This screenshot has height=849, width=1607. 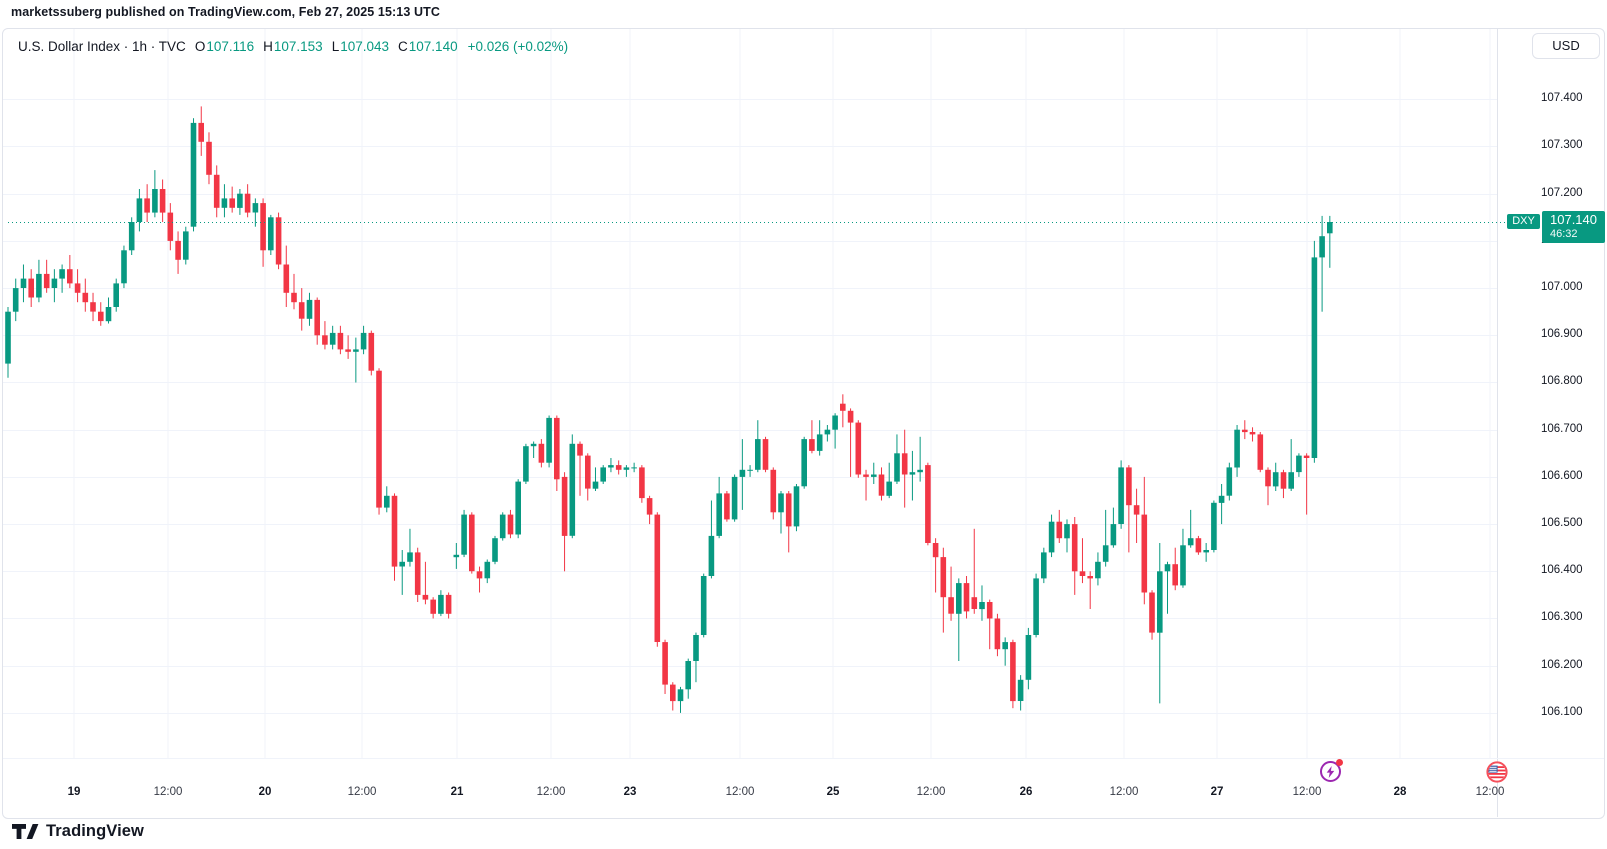 I want to click on price-axis-label: 107.300, so click(x=1562, y=145).